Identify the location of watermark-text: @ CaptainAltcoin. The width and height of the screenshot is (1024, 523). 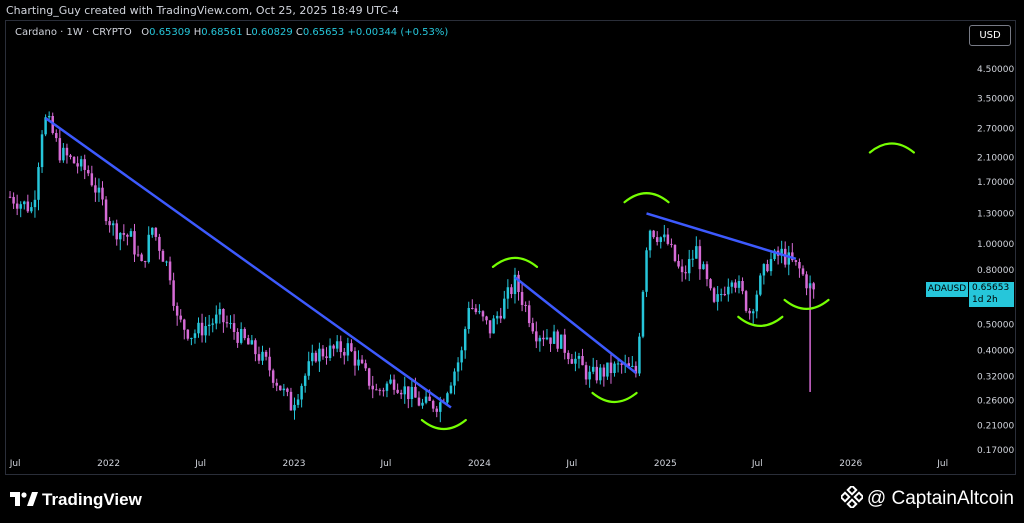
(940, 498).